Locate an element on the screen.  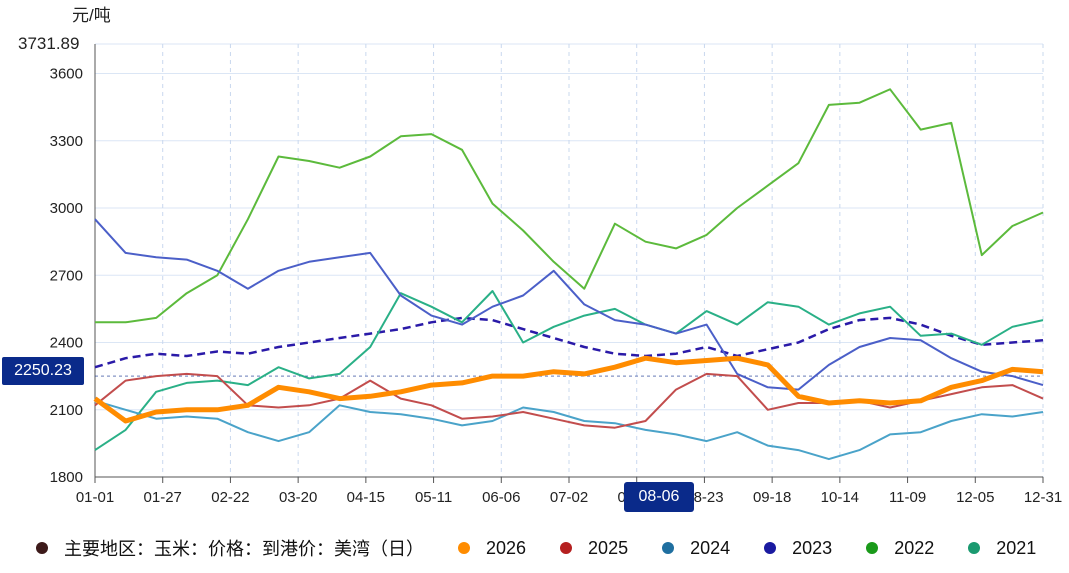
y-tick-label: 3600 is located at coordinates (66, 74).